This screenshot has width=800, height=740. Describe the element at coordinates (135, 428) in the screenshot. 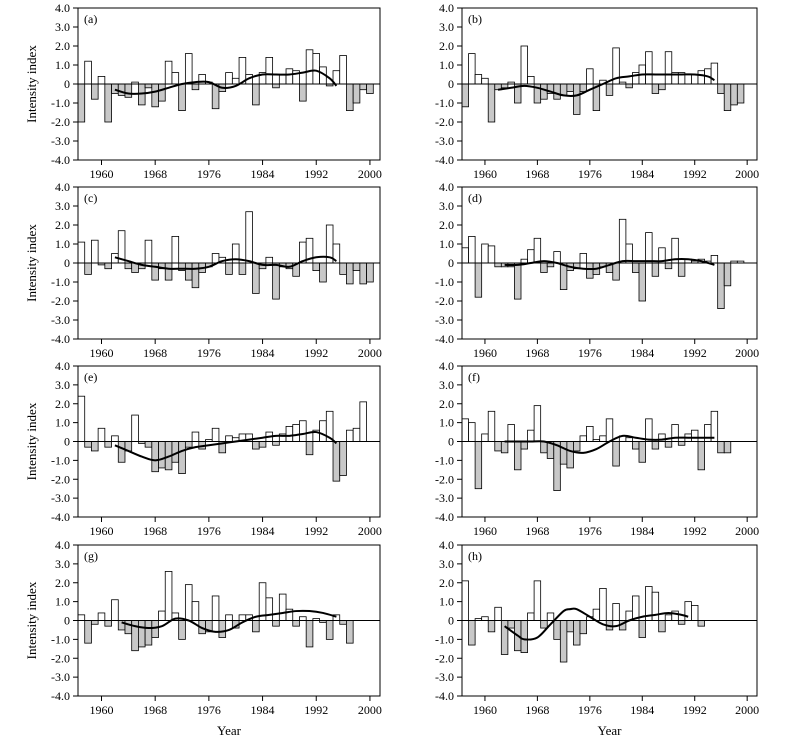

I see `bar-1965` at that location.